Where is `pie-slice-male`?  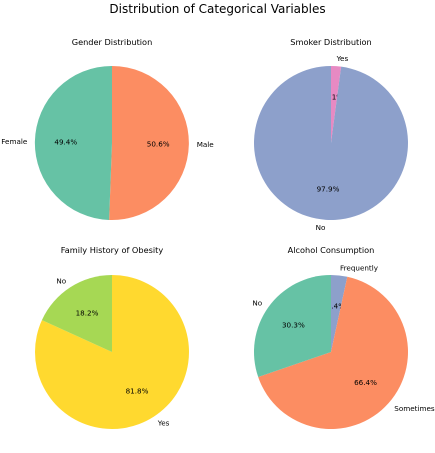
pie-slice-male is located at coordinates (149, 143).